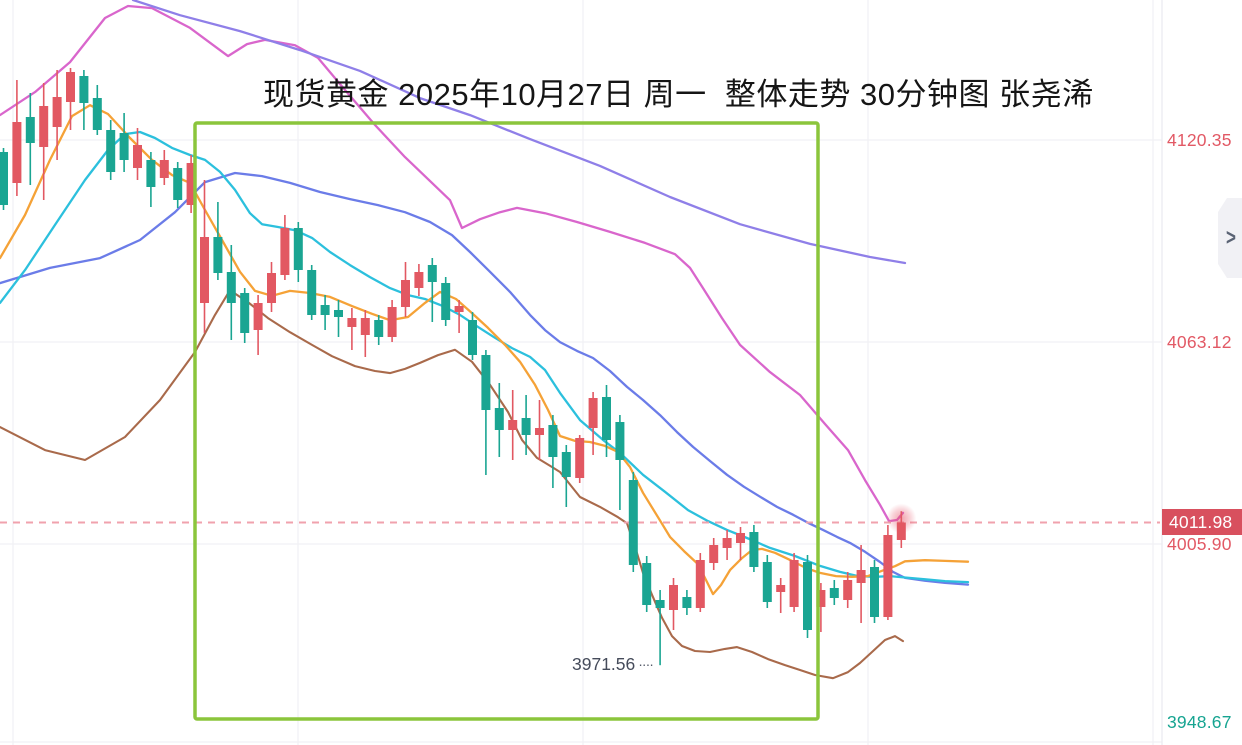 This screenshot has width=1242, height=745. I want to click on low-price-annotation: 3971.56 ····, so click(613, 664).